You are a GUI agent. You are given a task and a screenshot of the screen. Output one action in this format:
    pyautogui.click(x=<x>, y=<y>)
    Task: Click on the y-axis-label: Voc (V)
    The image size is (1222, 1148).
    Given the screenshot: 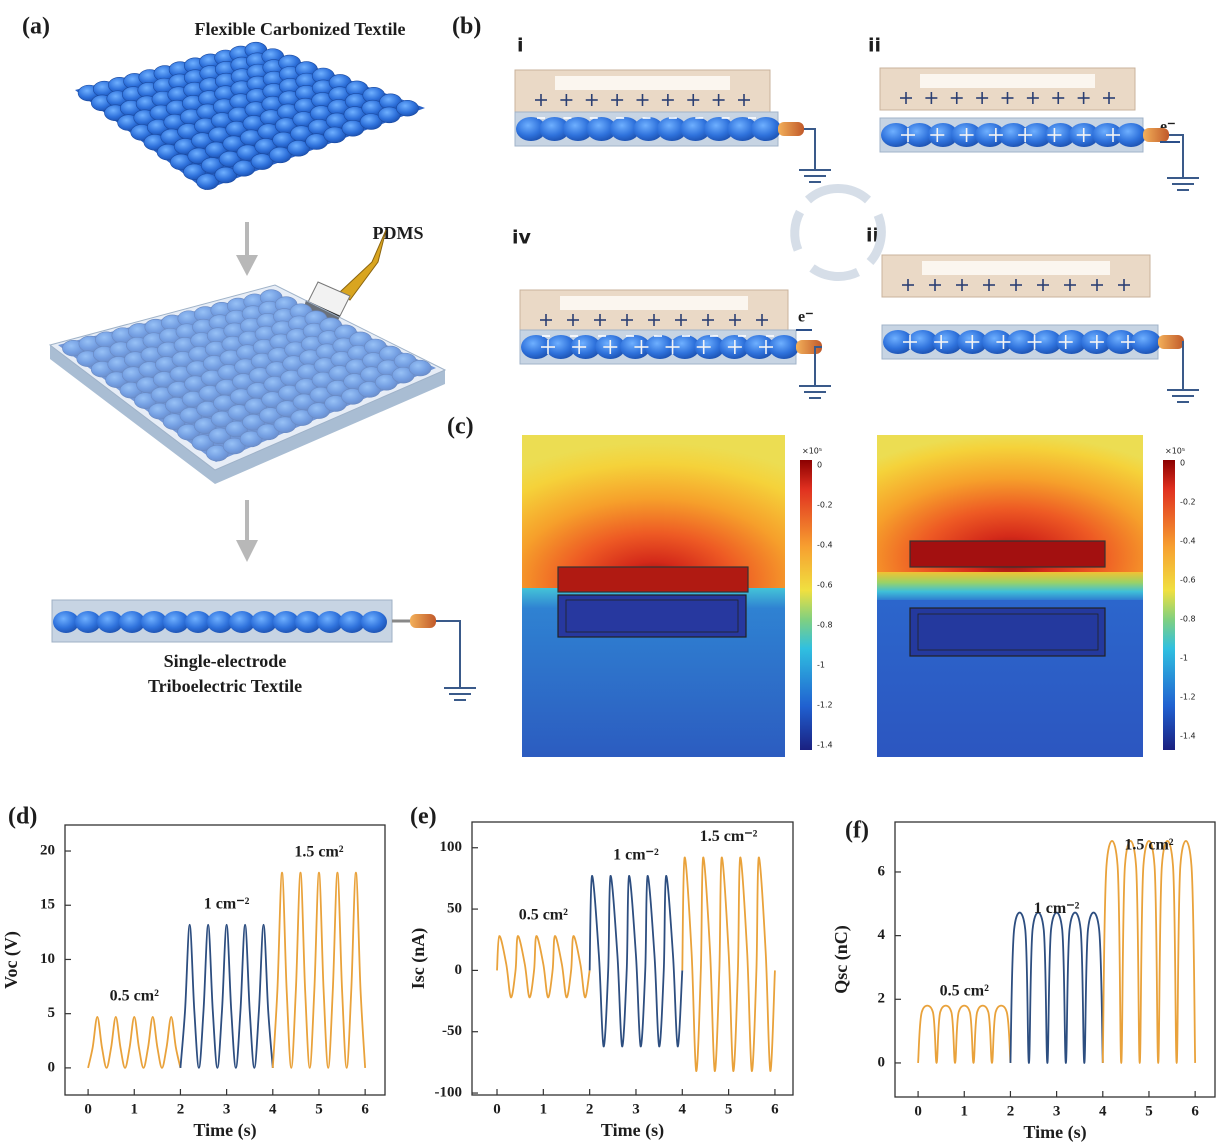 What is the action you would take?
    pyautogui.click(x=11, y=960)
    